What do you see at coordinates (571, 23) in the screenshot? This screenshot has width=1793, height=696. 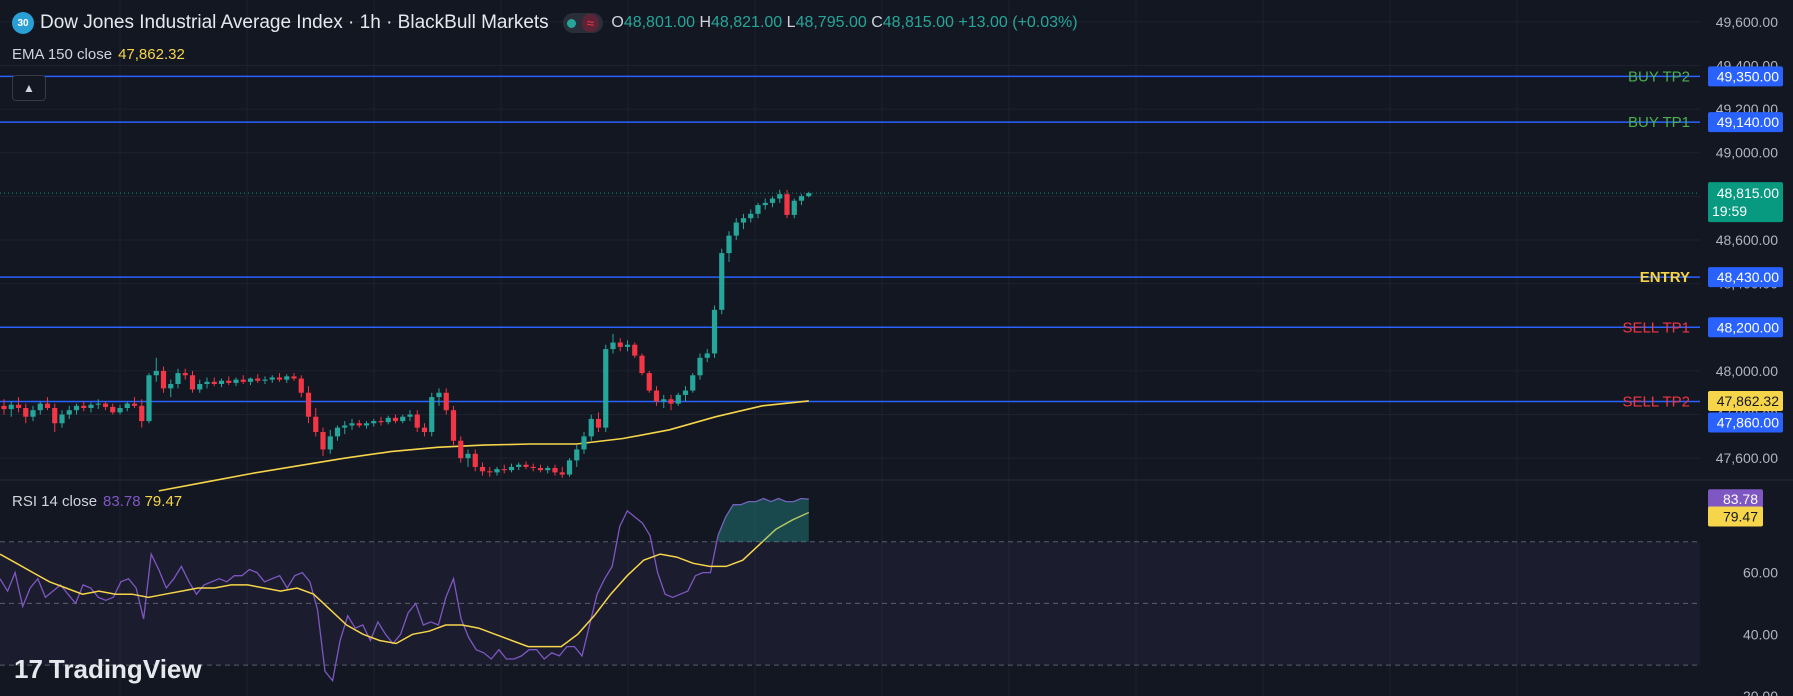 I see `market-open-dot-icon` at bounding box center [571, 23].